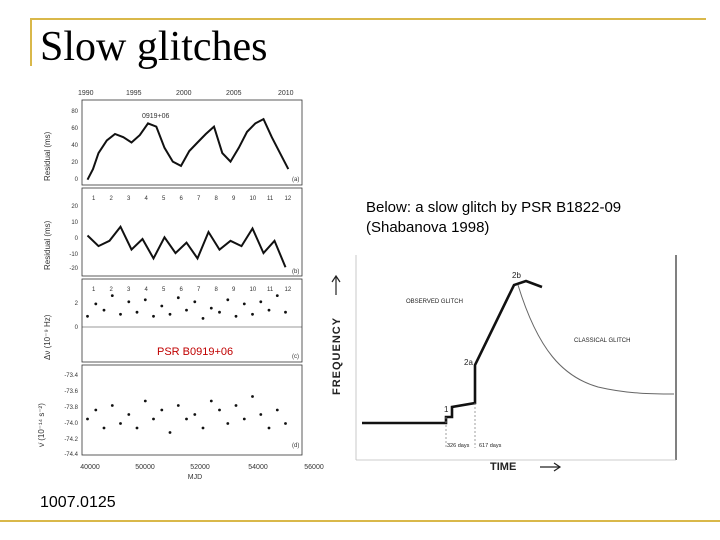 This screenshot has width=720, height=540. Describe the element at coordinates (77, 304) in the screenshot. I see `panel-c-ytick: 2` at that location.